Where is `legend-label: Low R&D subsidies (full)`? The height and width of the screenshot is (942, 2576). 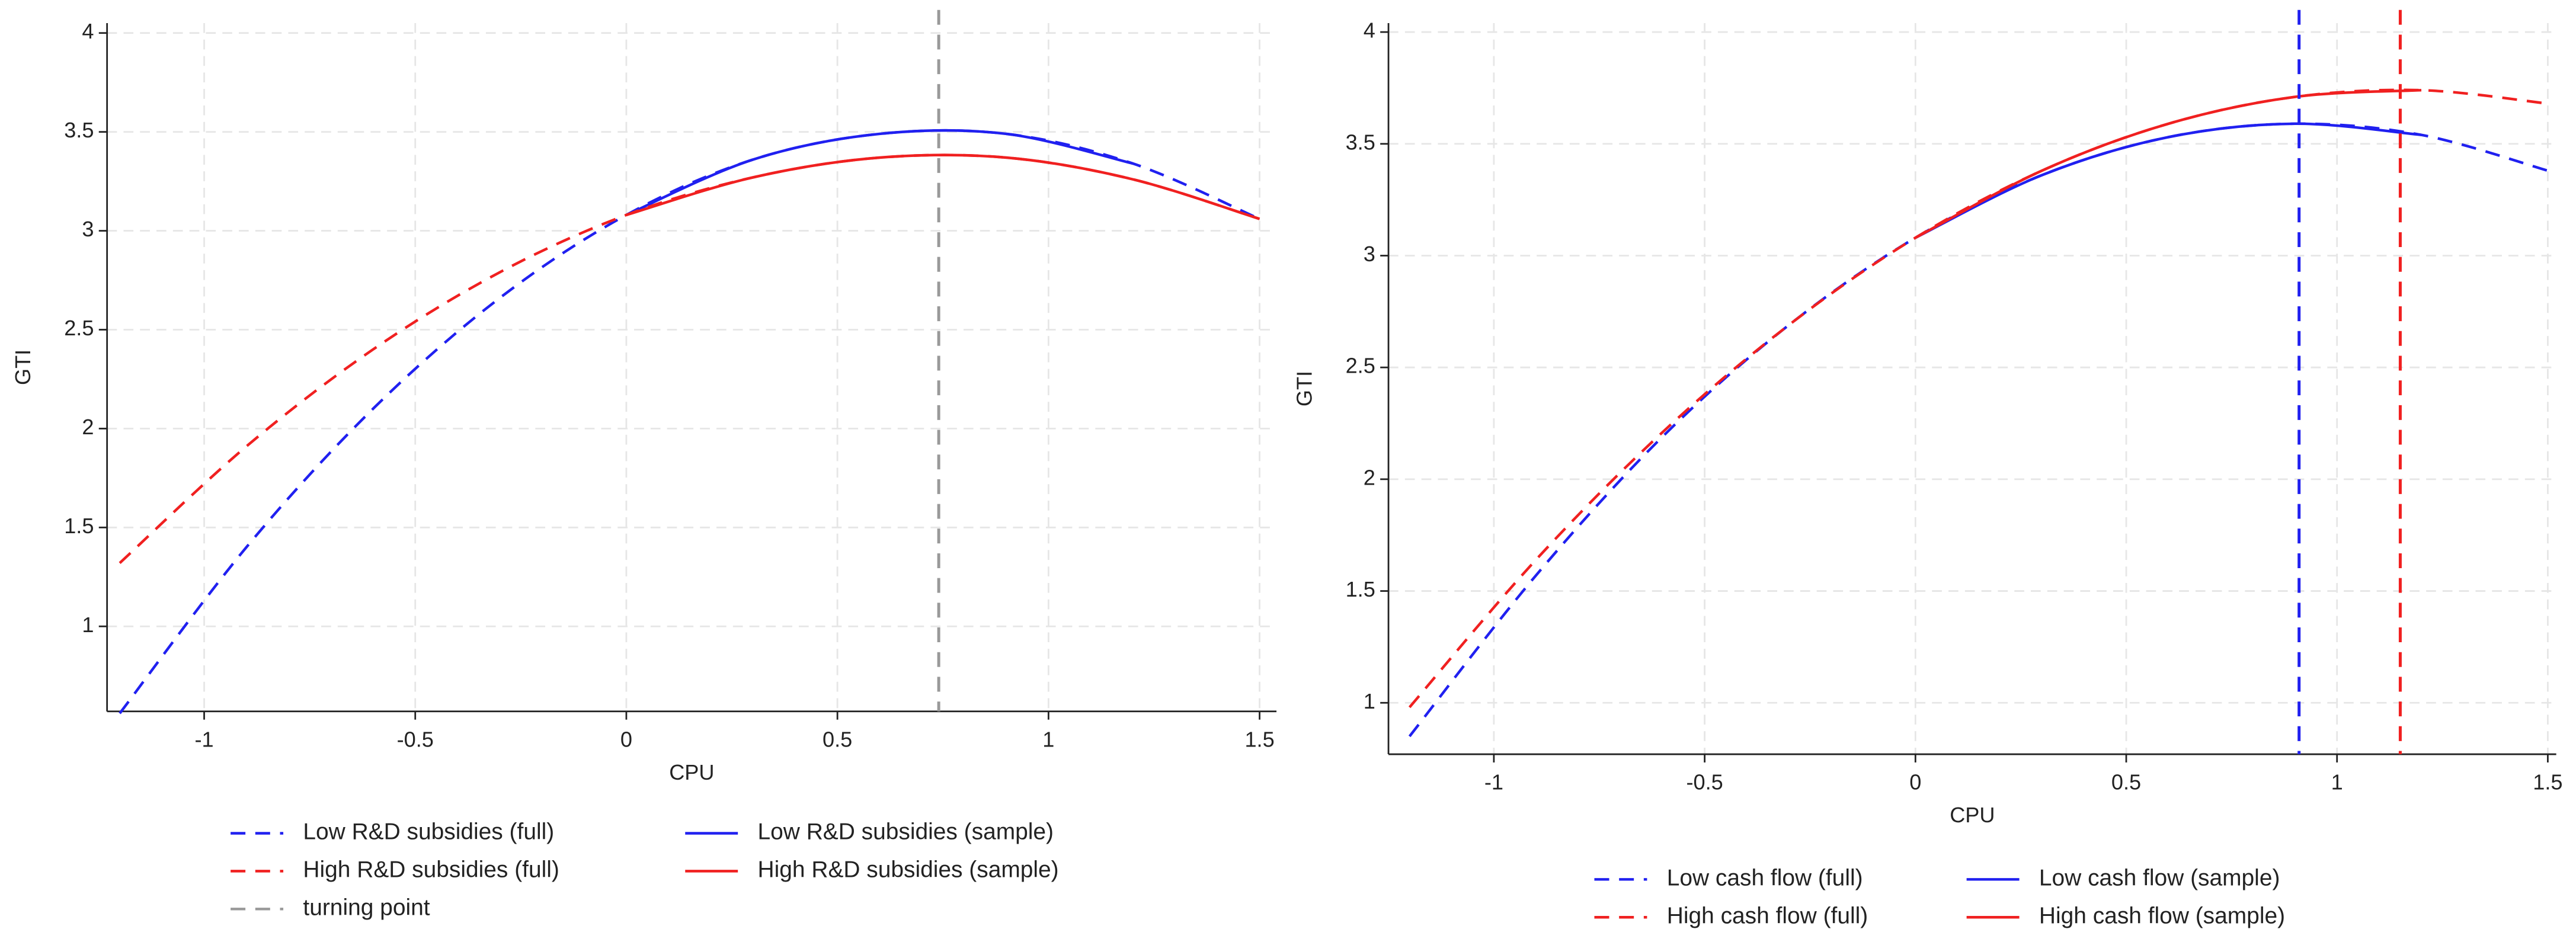 legend-label: Low R&D subsidies (full) is located at coordinates (428, 832).